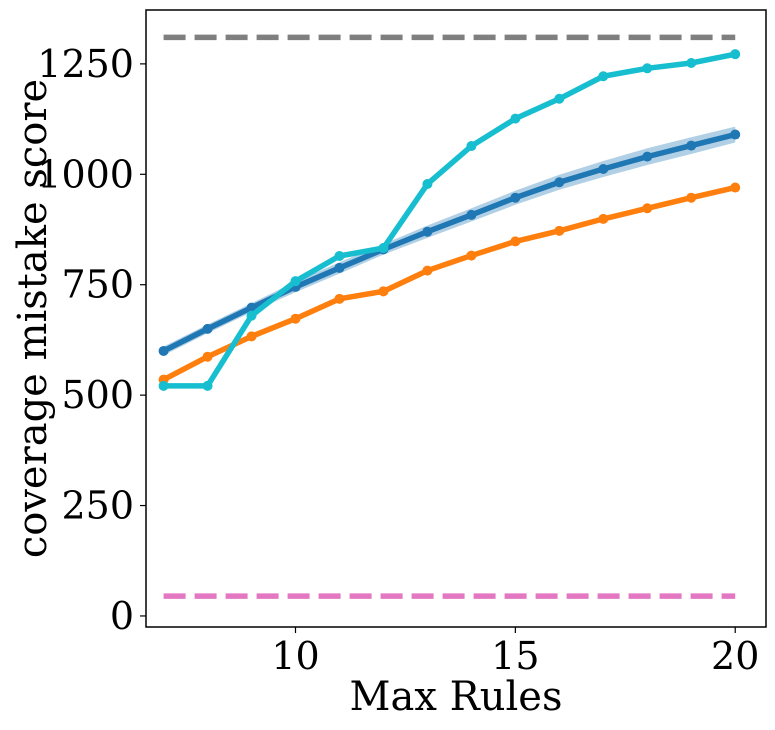 The image size is (775, 730). I want to click on y-tick-label: 750, so click(97, 285).